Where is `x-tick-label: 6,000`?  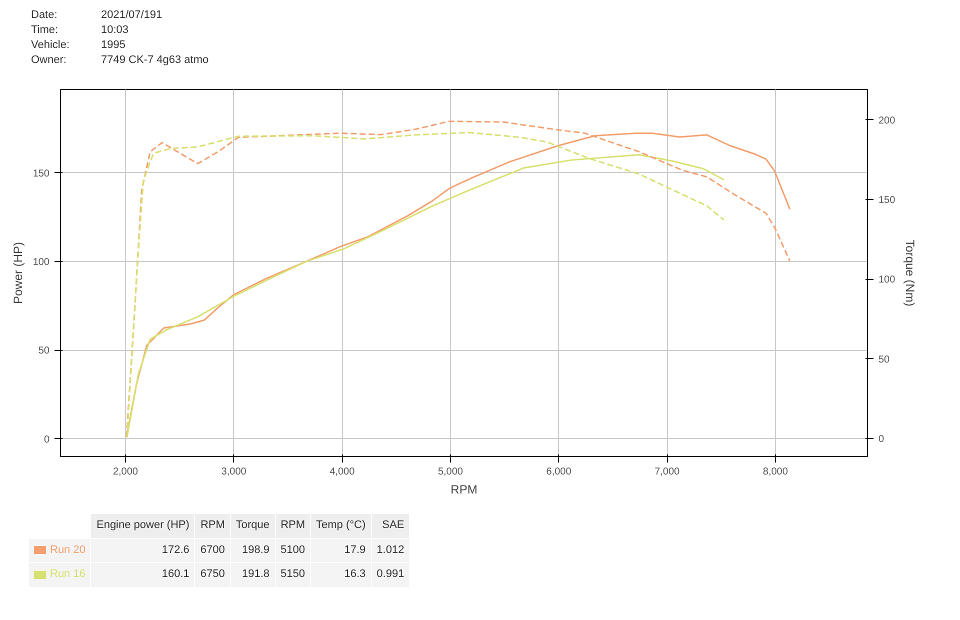 x-tick-label: 6,000 is located at coordinates (559, 472).